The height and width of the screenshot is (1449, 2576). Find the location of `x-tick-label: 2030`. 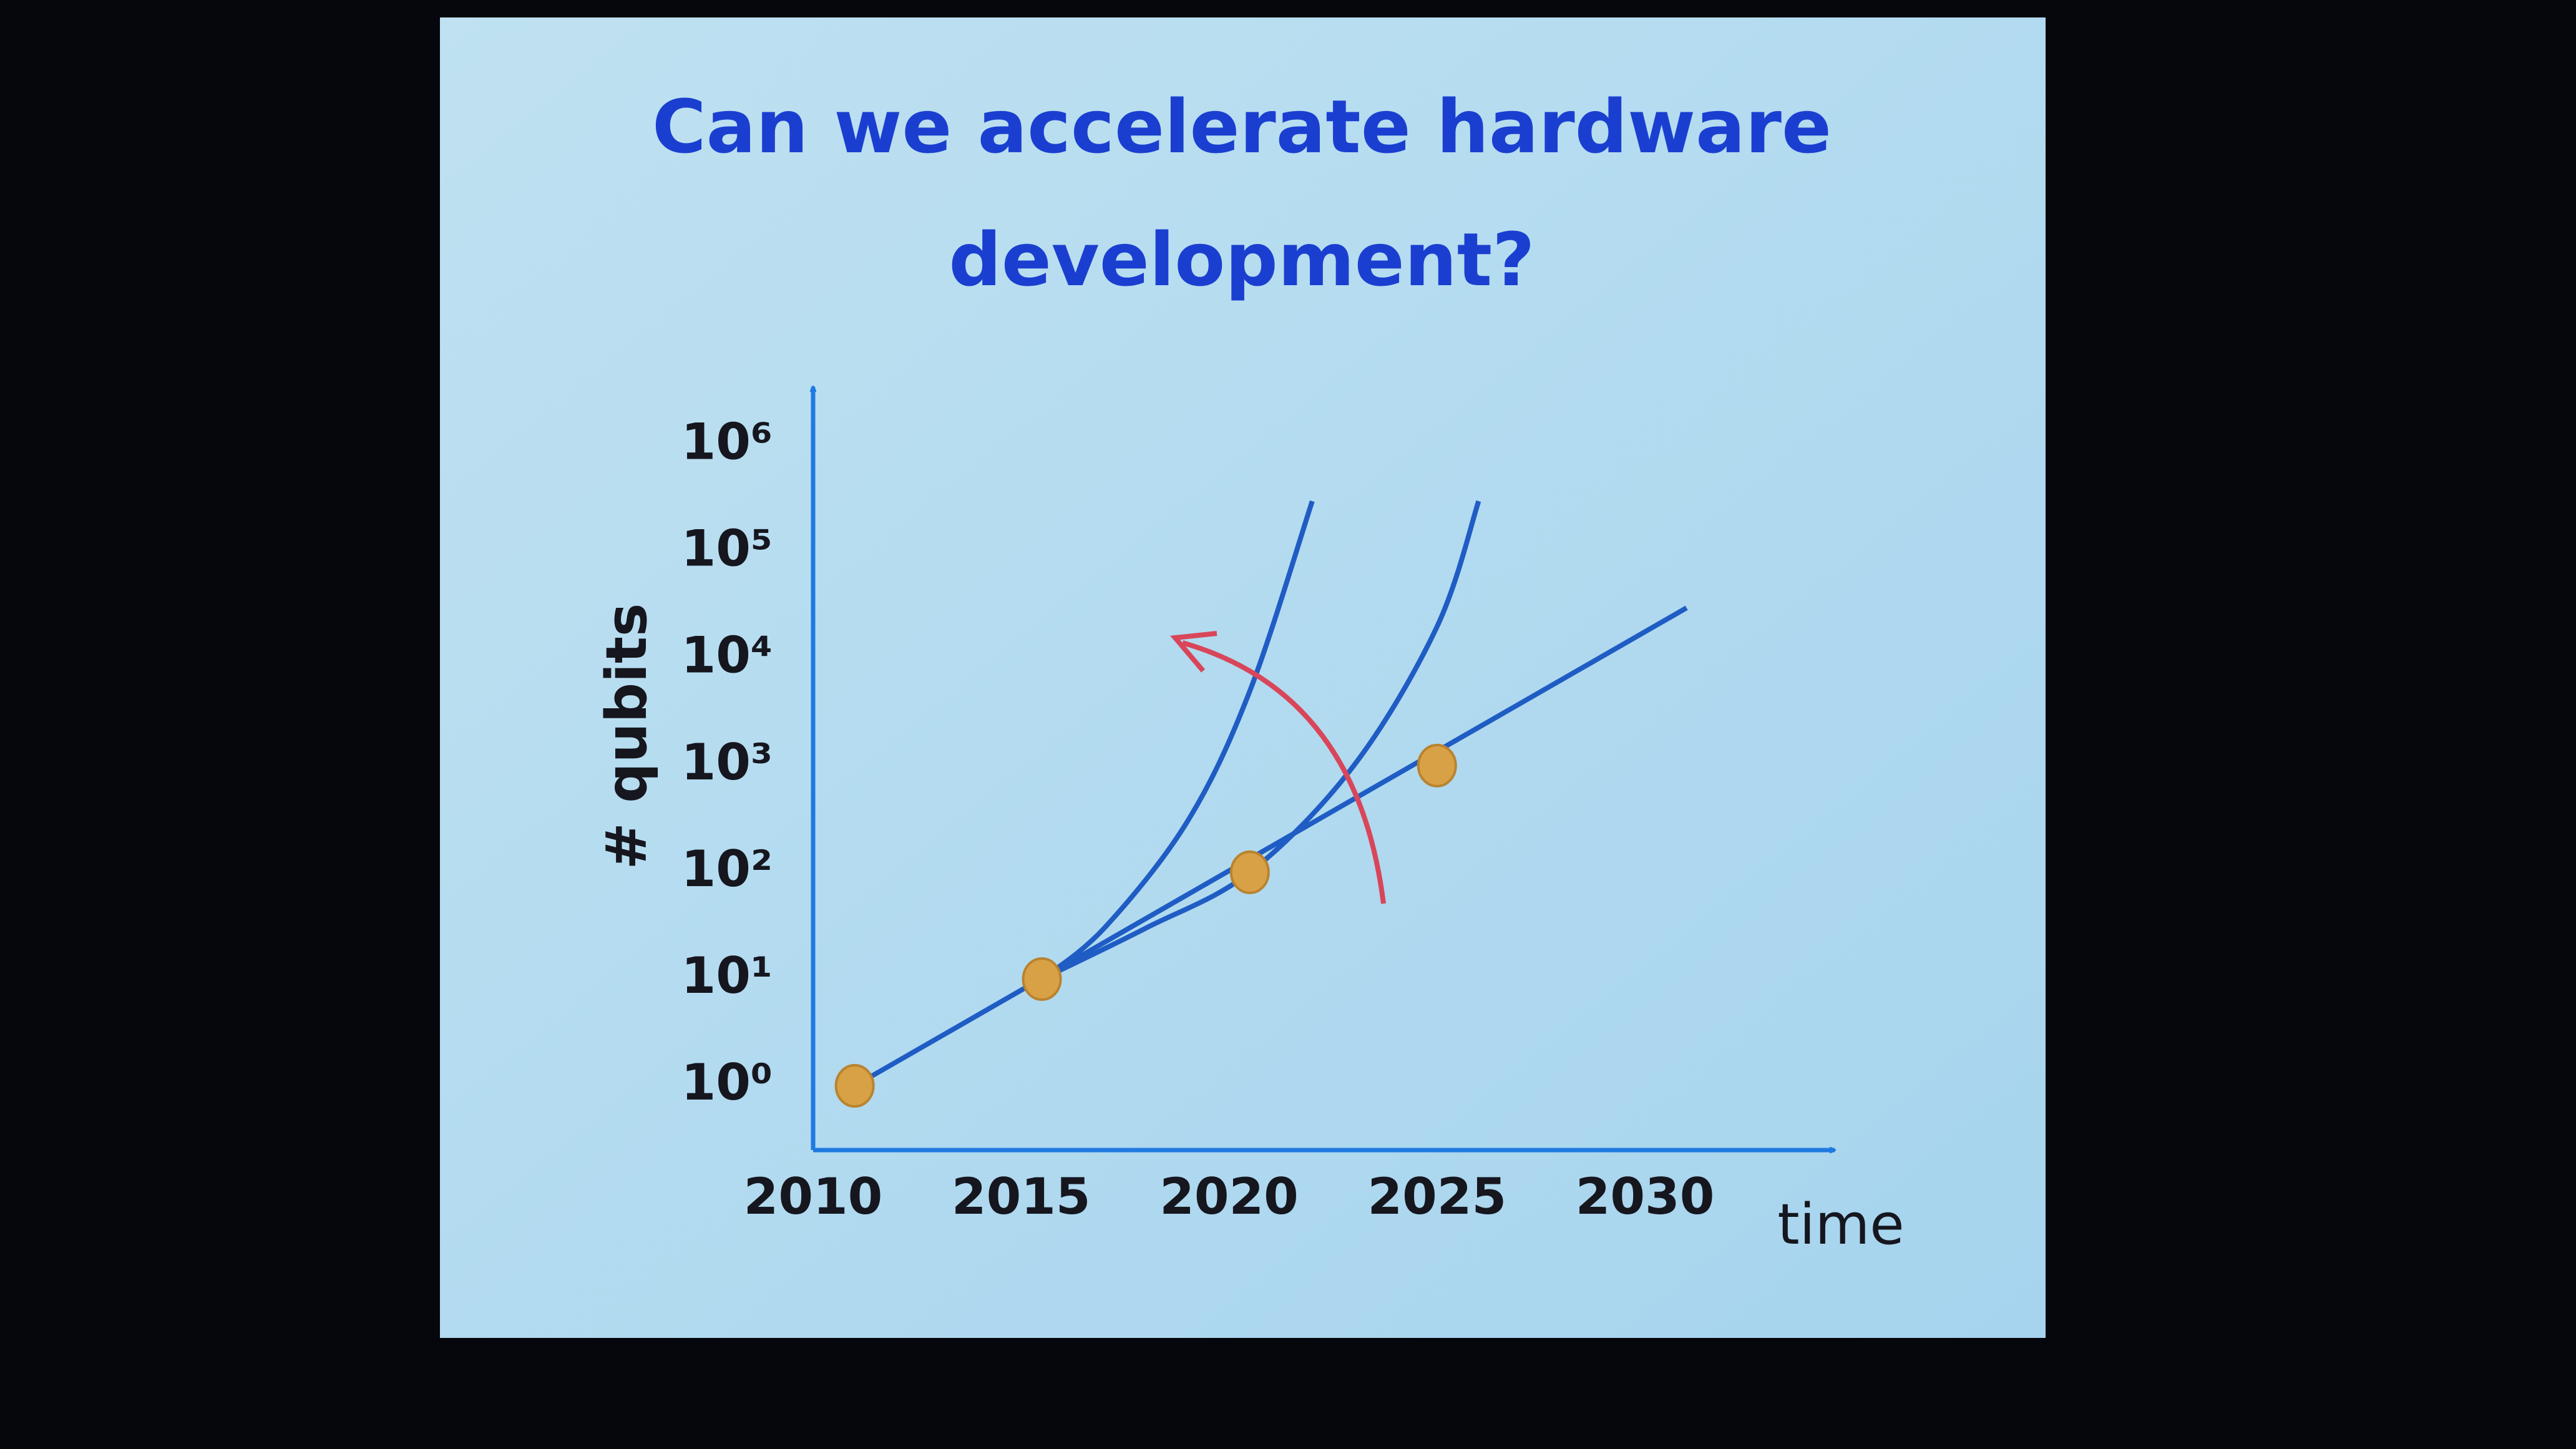

x-tick-label: 2030 is located at coordinates (1645, 1197).